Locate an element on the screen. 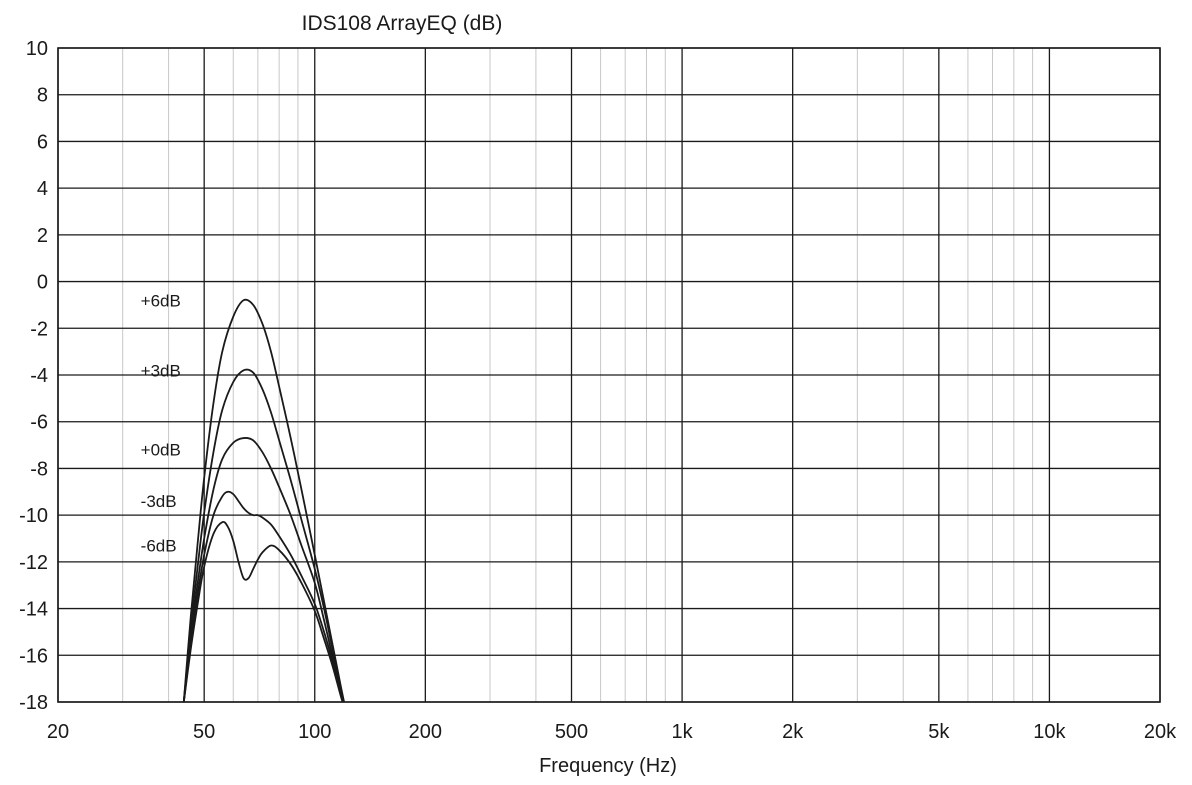  series-label: -3dB is located at coordinates (159, 501).